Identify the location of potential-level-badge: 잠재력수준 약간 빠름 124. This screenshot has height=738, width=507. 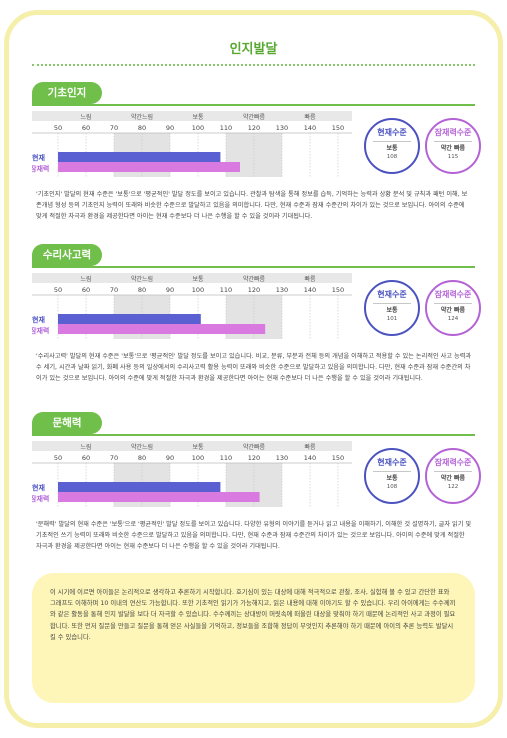
(453, 308).